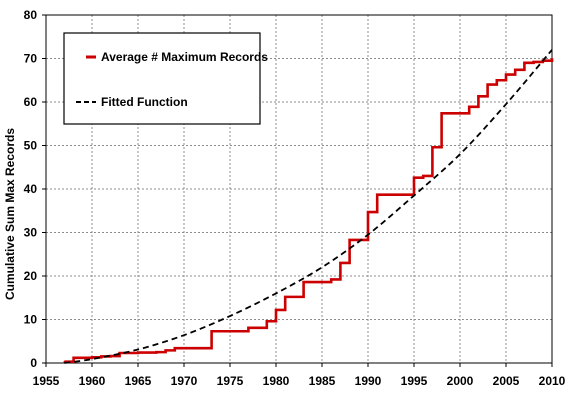 The height and width of the screenshot is (400, 570). What do you see at coordinates (31, 59) in the screenshot?
I see `y-tick-label: 70` at bounding box center [31, 59].